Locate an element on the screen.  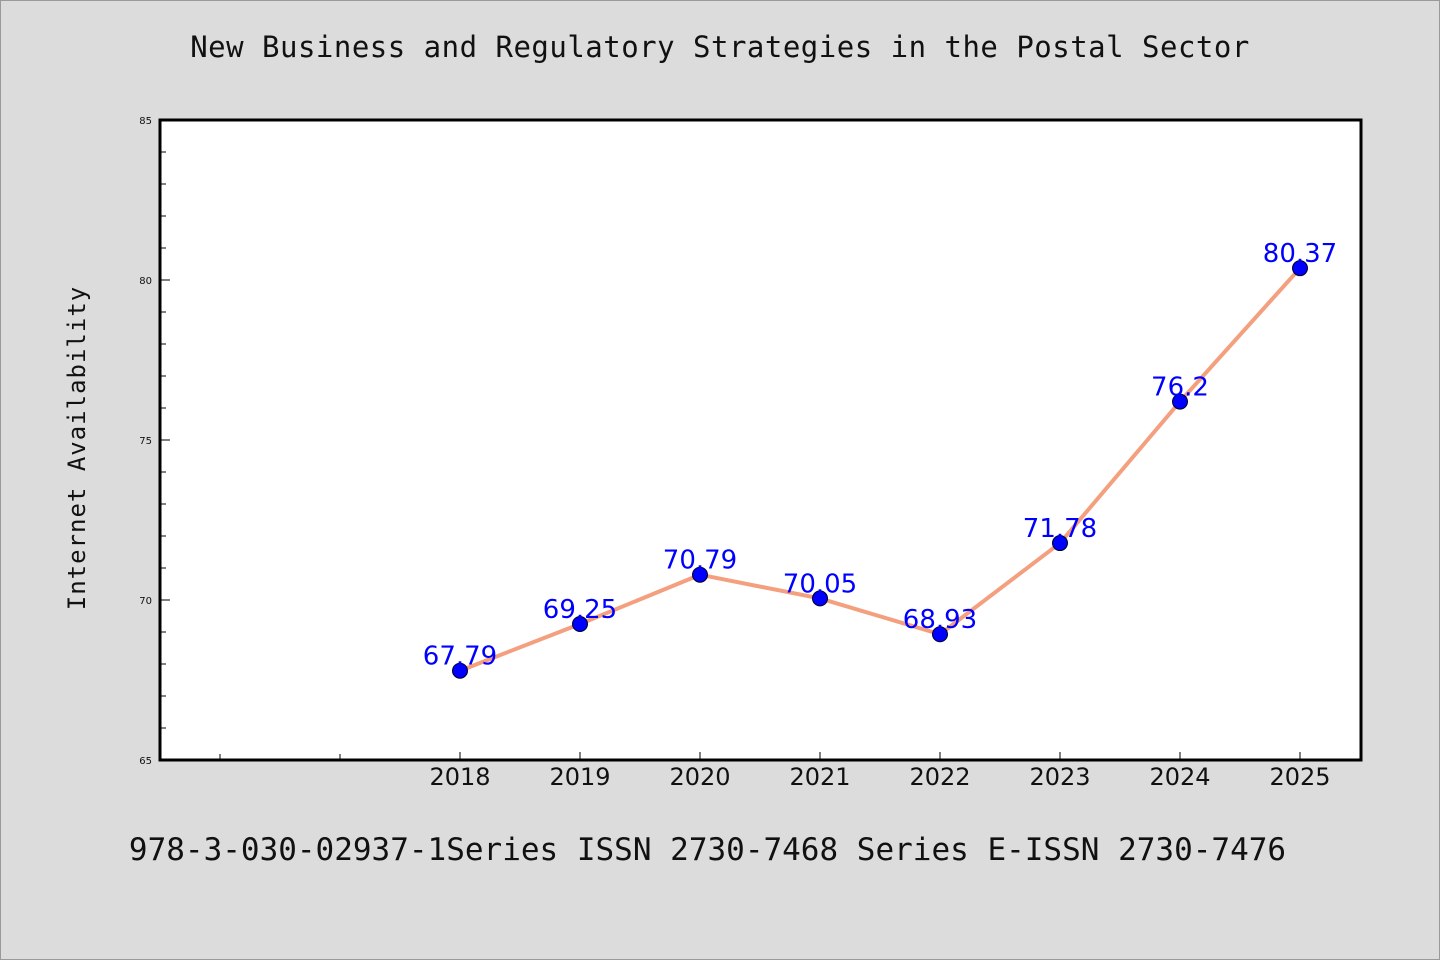
y-tick-label: 75 is located at coordinates (145, 441).